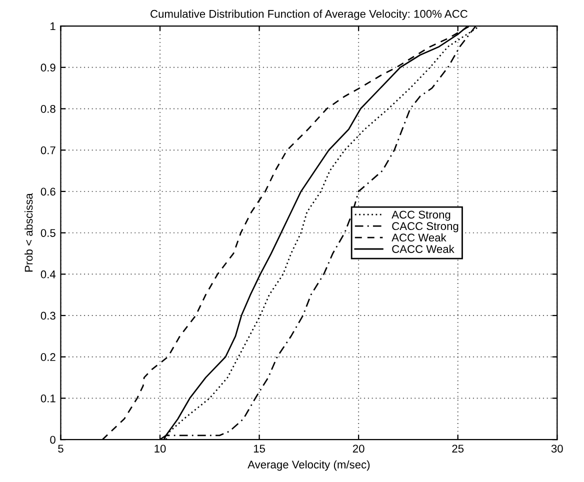 This screenshot has height=482, width=584. Describe the element at coordinates (425, 227) in the screenshot. I see `legend-label: CACC Strong` at that location.